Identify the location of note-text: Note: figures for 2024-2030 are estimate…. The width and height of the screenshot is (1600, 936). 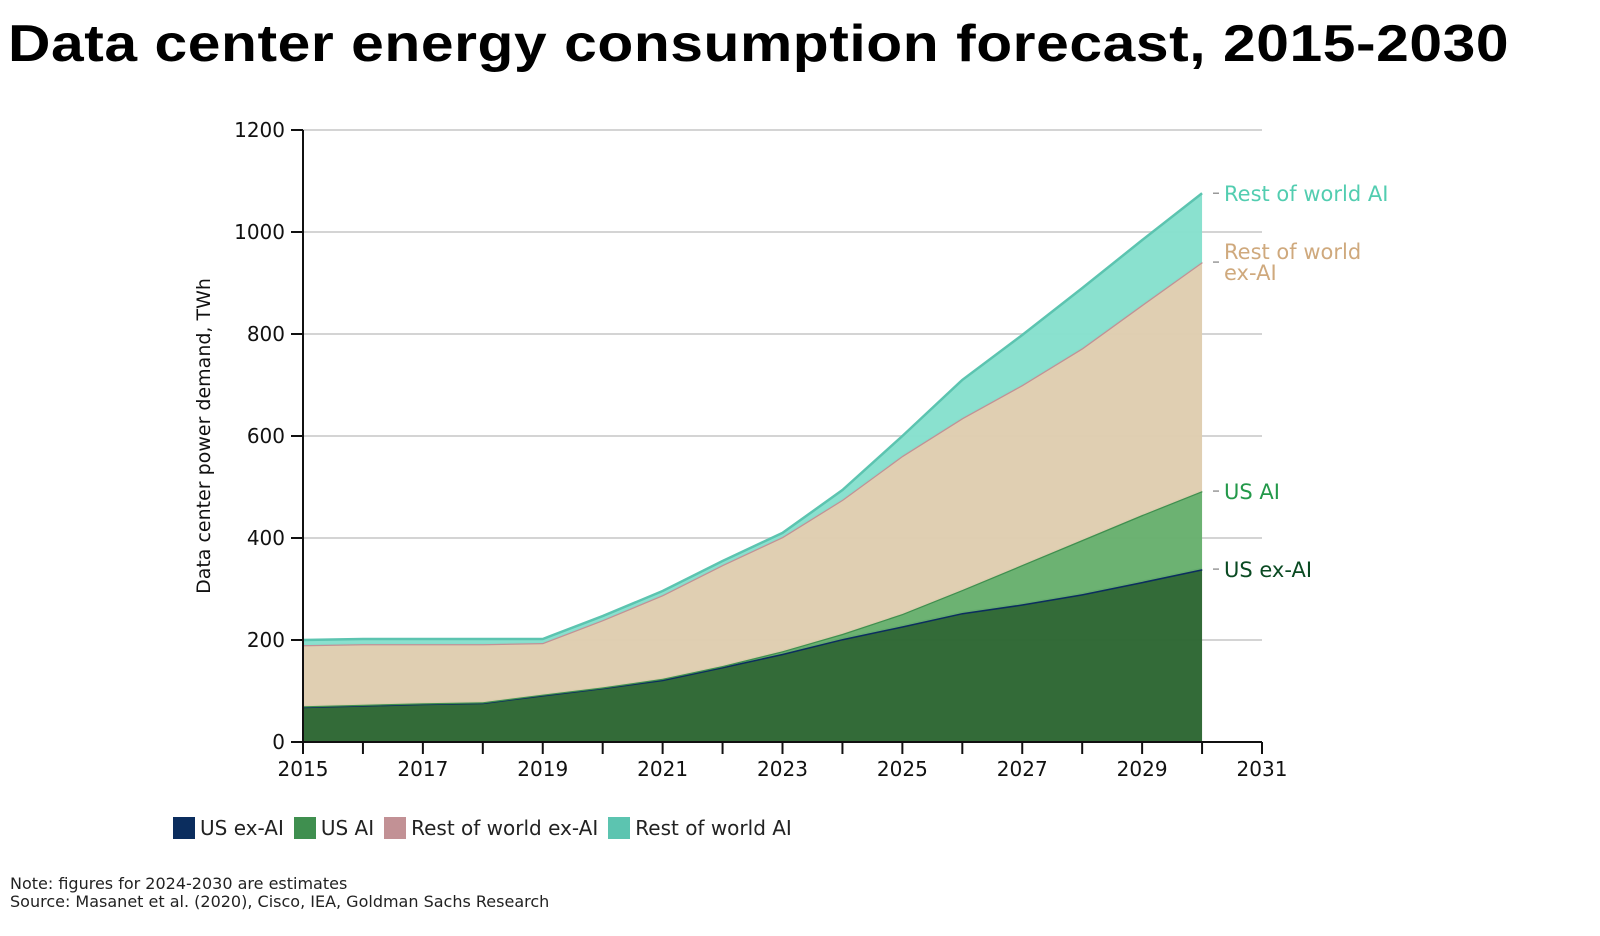
(179, 883).